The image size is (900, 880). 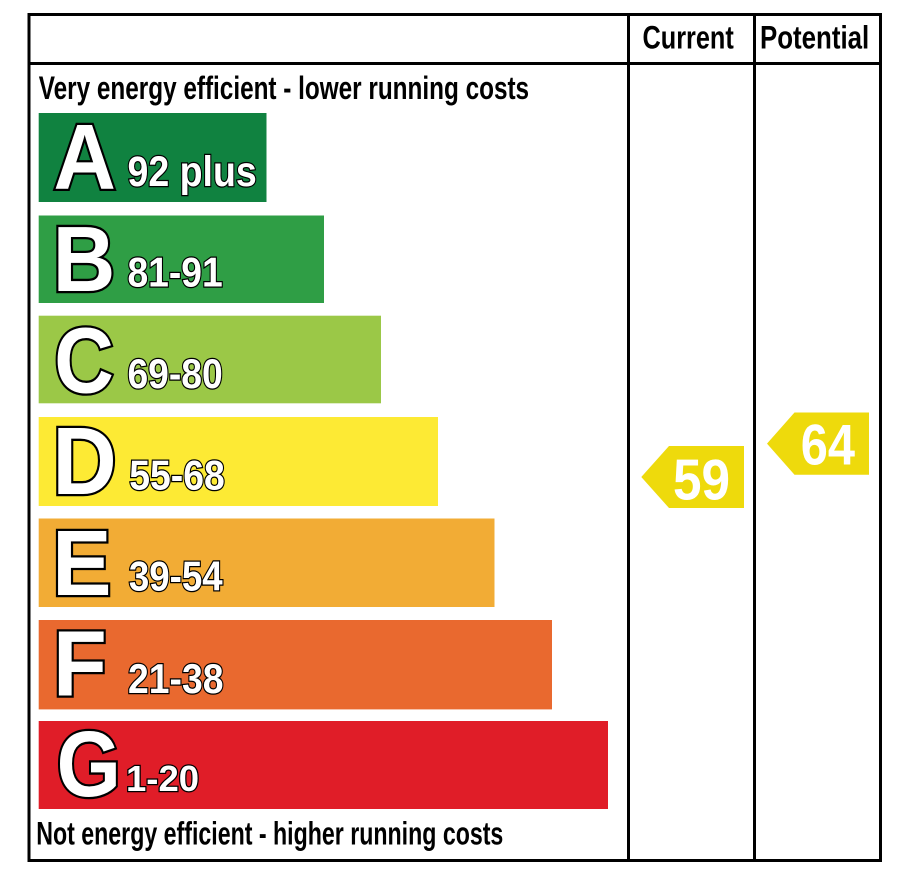 What do you see at coordinates (176, 576) in the screenshot?
I see `svg-text: 39-54` at bounding box center [176, 576].